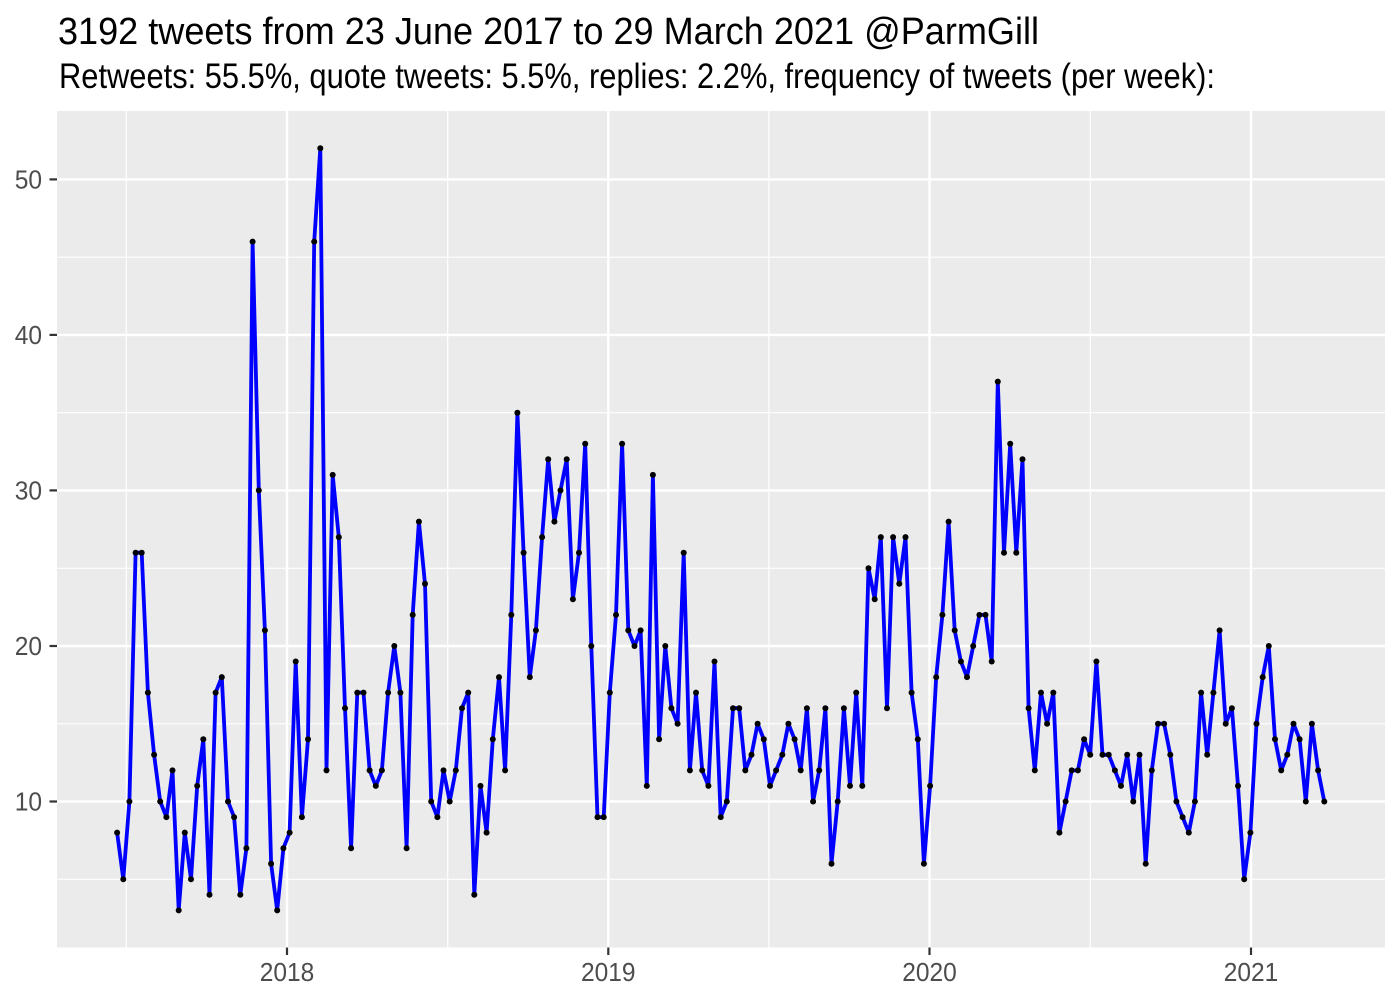  I want to click on svg-text: 10, so click(28, 802).